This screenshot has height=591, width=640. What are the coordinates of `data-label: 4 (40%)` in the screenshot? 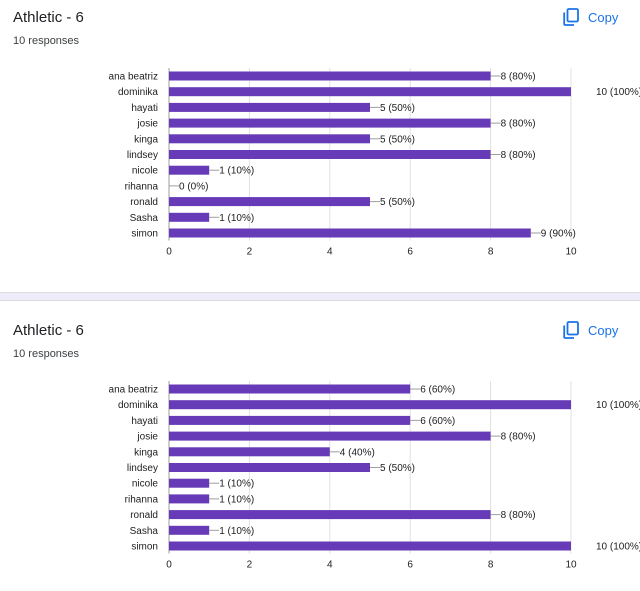 It's located at (357, 452).